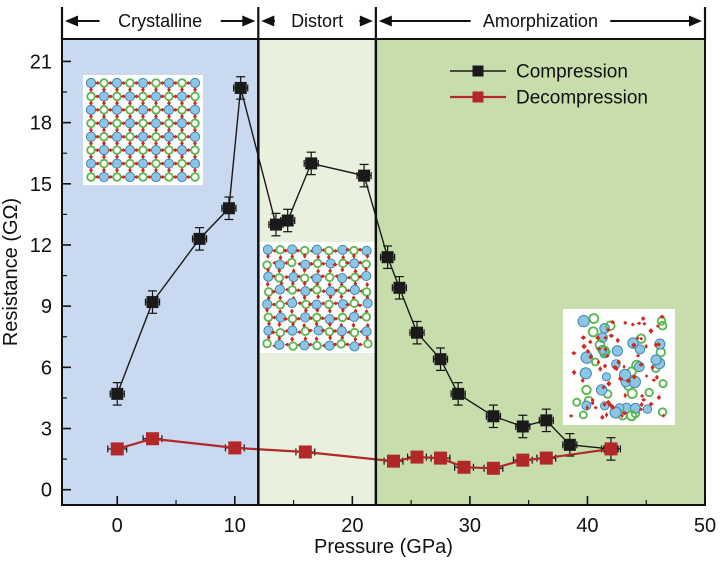  What do you see at coordinates (41, 62) in the screenshot?
I see `y-tick-label: 21` at bounding box center [41, 62].